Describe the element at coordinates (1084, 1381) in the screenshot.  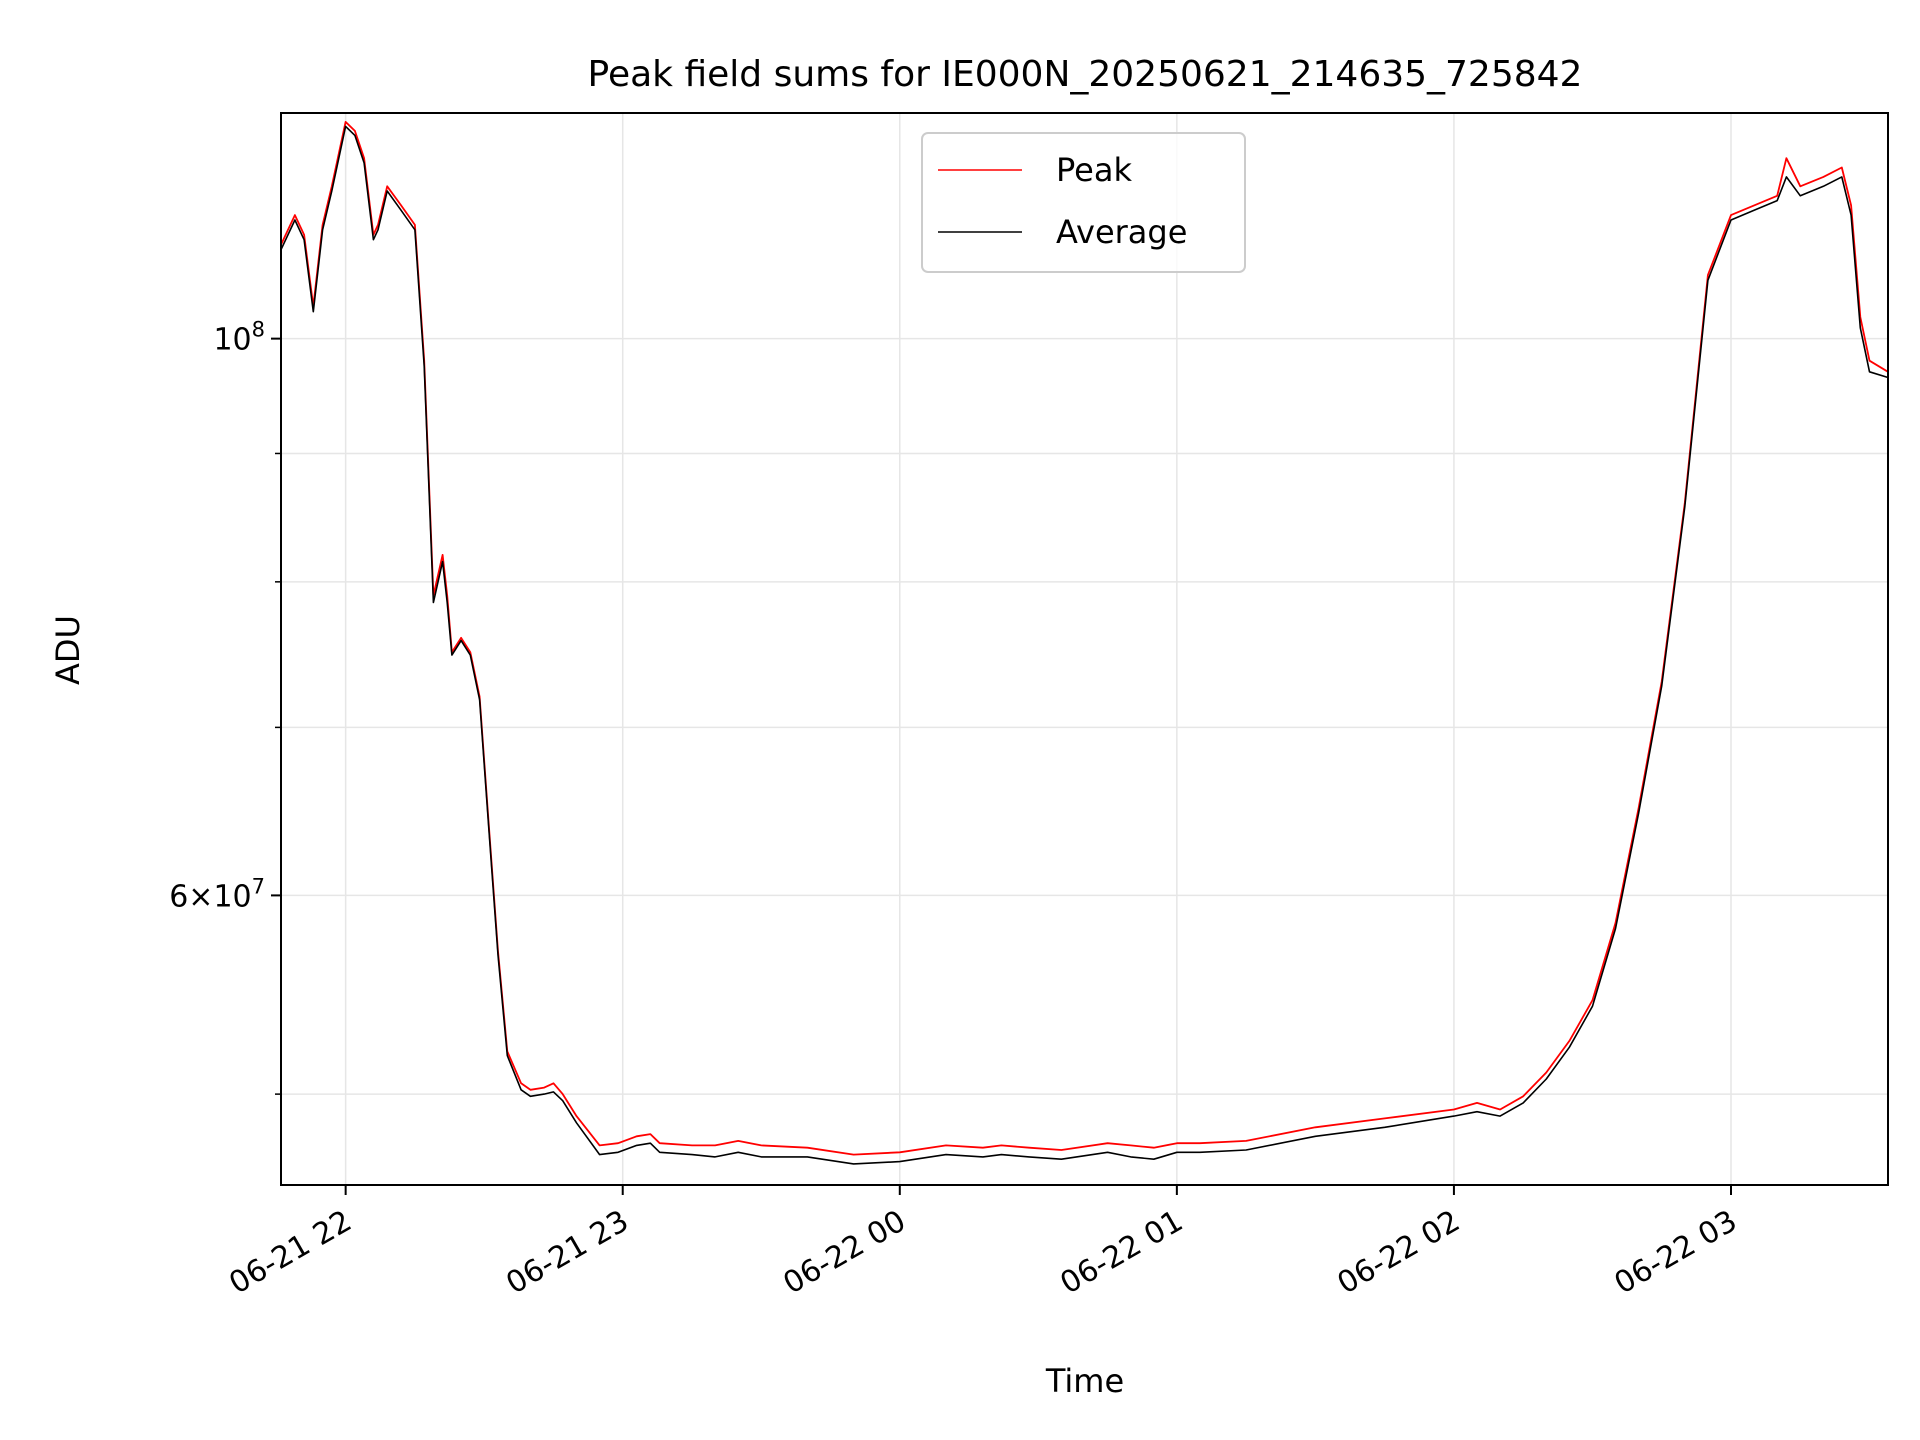
I see `x-axis-label: Time` at that location.